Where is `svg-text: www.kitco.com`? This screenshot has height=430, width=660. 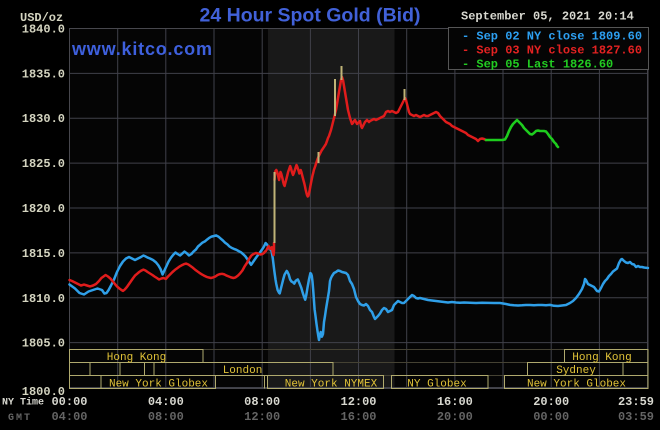
svg-text: www.kitco.com is located at coordinates (142, 49).